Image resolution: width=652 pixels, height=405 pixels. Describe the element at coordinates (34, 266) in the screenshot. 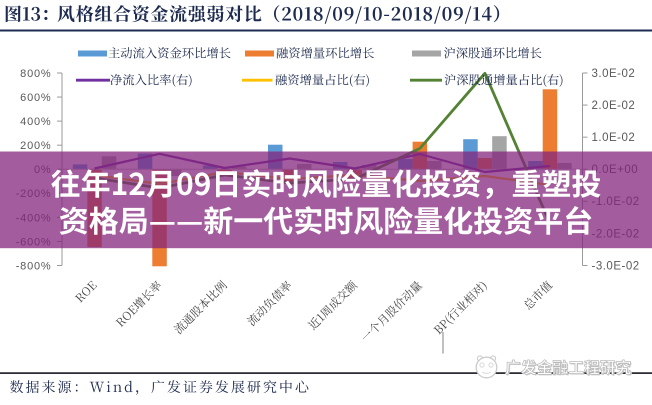

I see `svg-text: -800%` at that location.